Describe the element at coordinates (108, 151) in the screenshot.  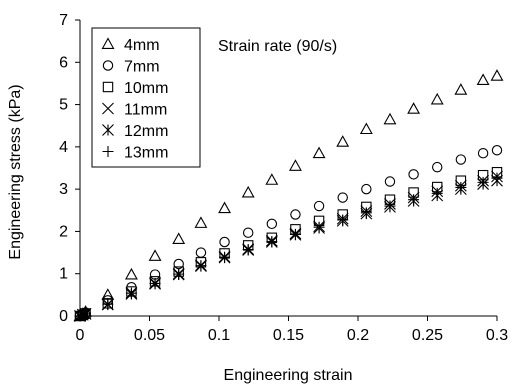
I see `legend-marker-13mm` at that location.